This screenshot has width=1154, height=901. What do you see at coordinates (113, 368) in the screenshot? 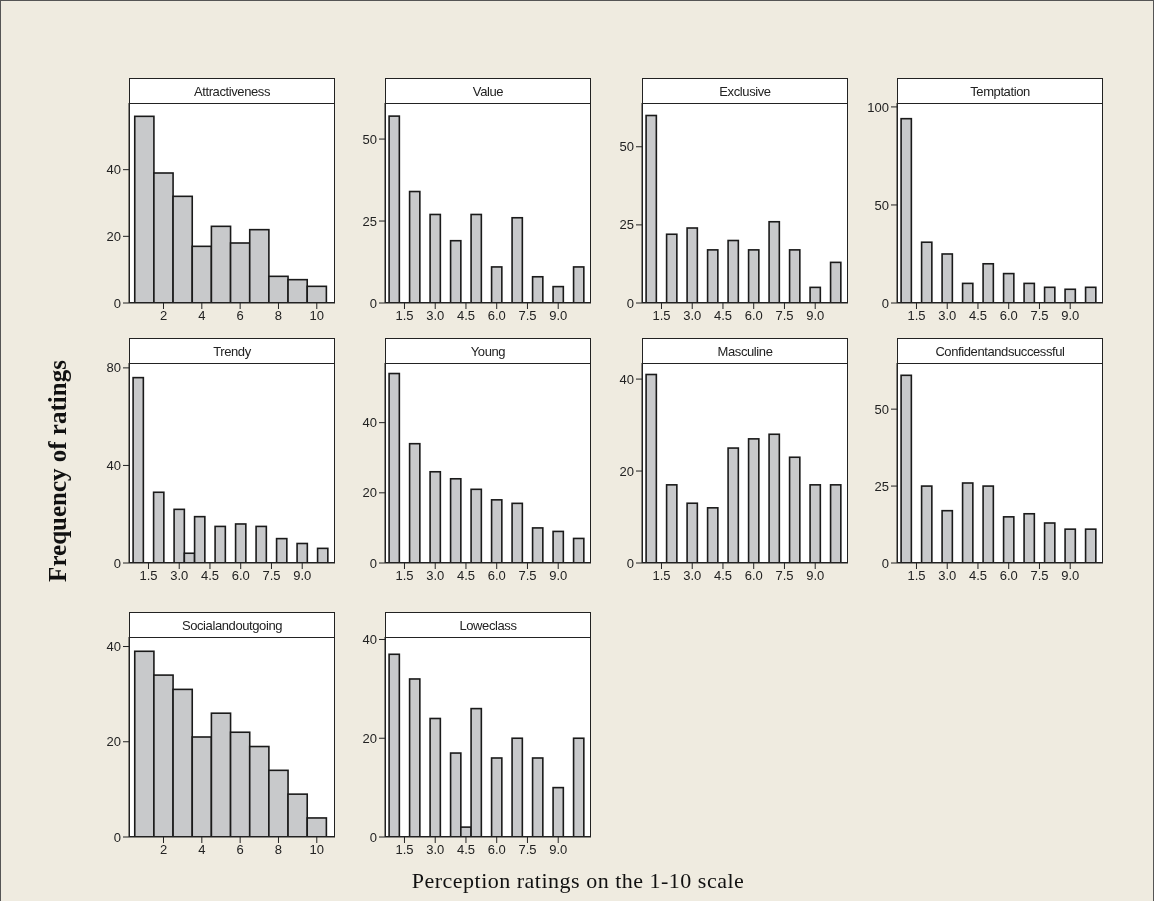
I see `y-tick-label: 80` at bounding box center [113, 368].